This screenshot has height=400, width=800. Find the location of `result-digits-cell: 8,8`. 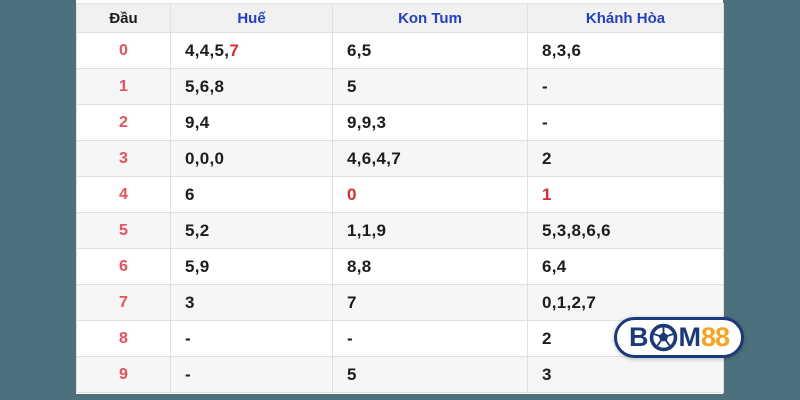

result-digits-cell: 8,8 is located at coordinates (430, 266).